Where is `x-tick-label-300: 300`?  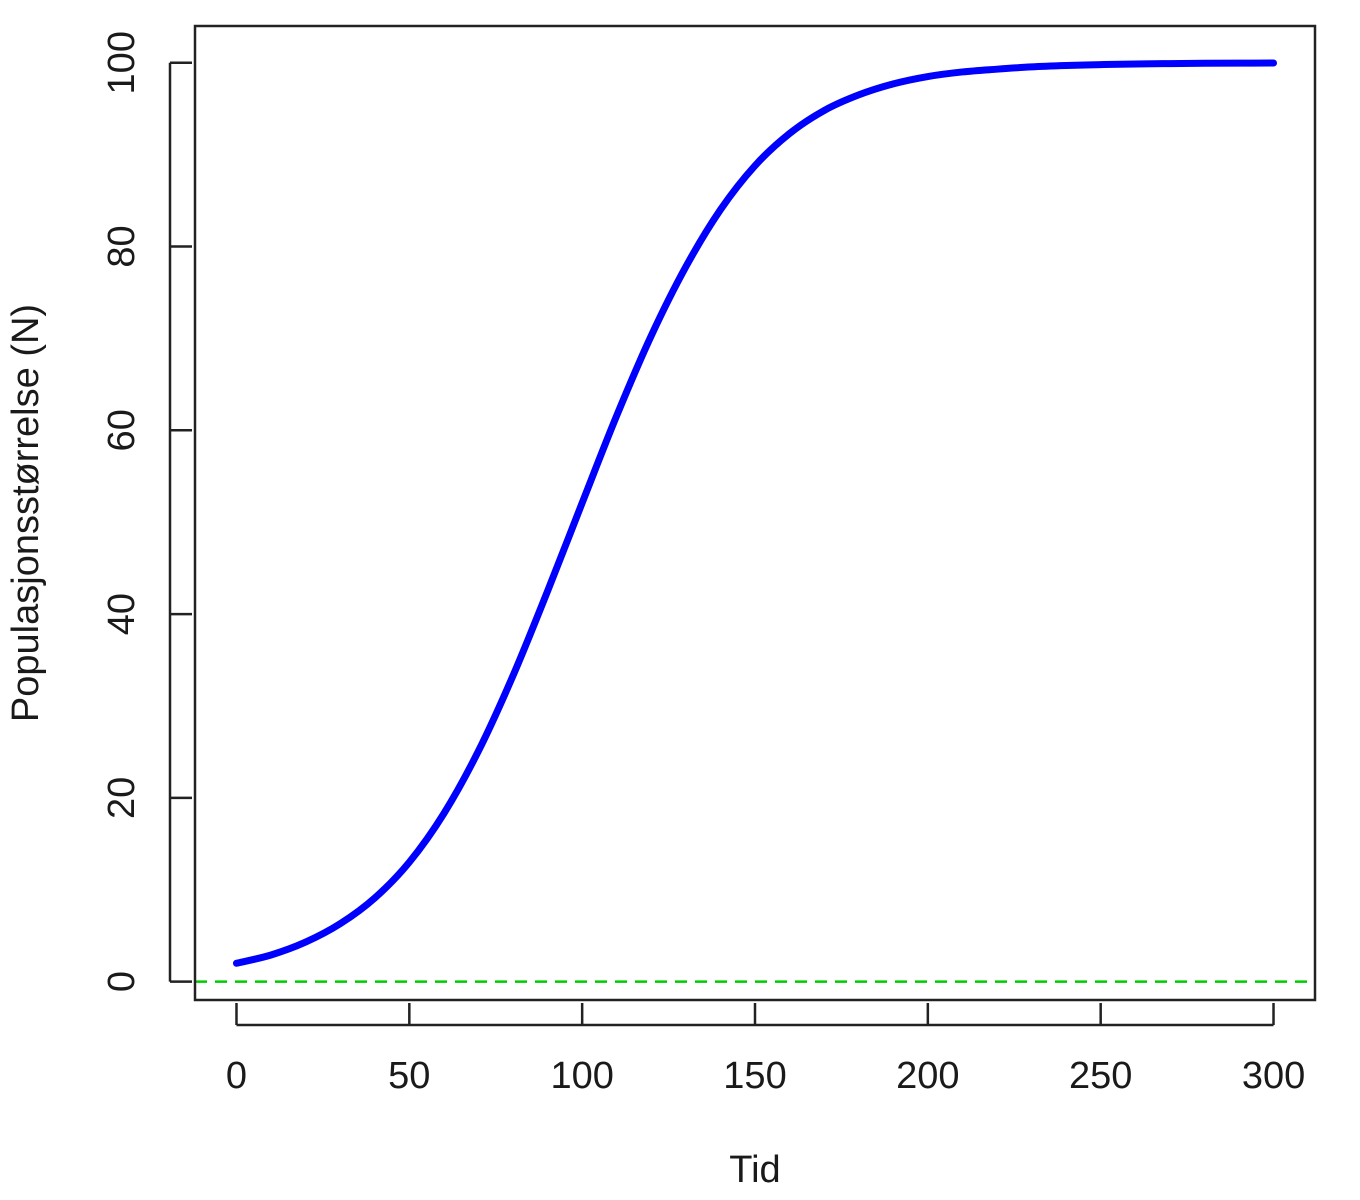 x-tick-label-300: 300 is located at coordinates (1273, 1076).